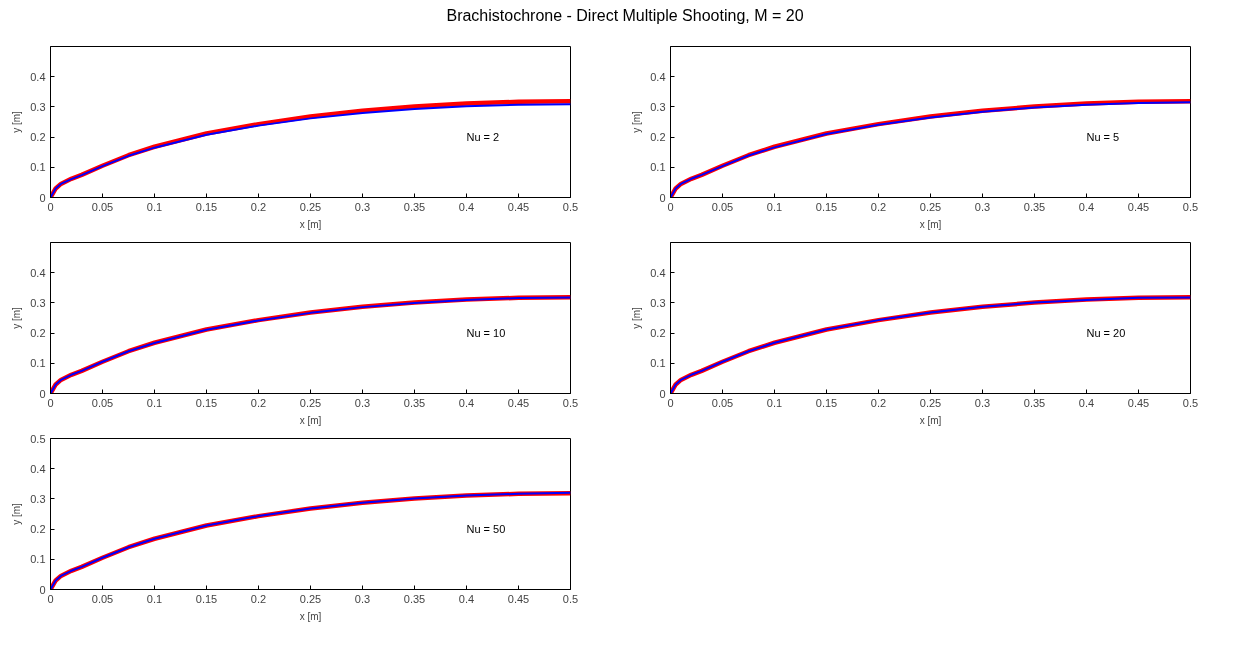  What do you see at coordinates (486, 529) in the screenshot?
I see `annotation: Nu = 50` at bounding box center [486, 529].